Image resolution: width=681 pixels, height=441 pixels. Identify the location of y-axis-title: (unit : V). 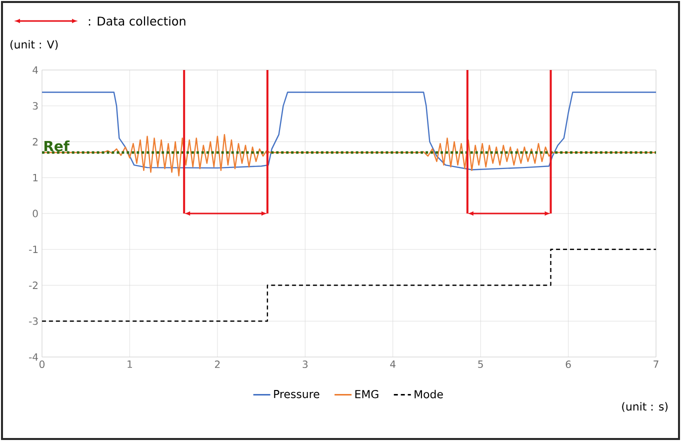
(34, 45).